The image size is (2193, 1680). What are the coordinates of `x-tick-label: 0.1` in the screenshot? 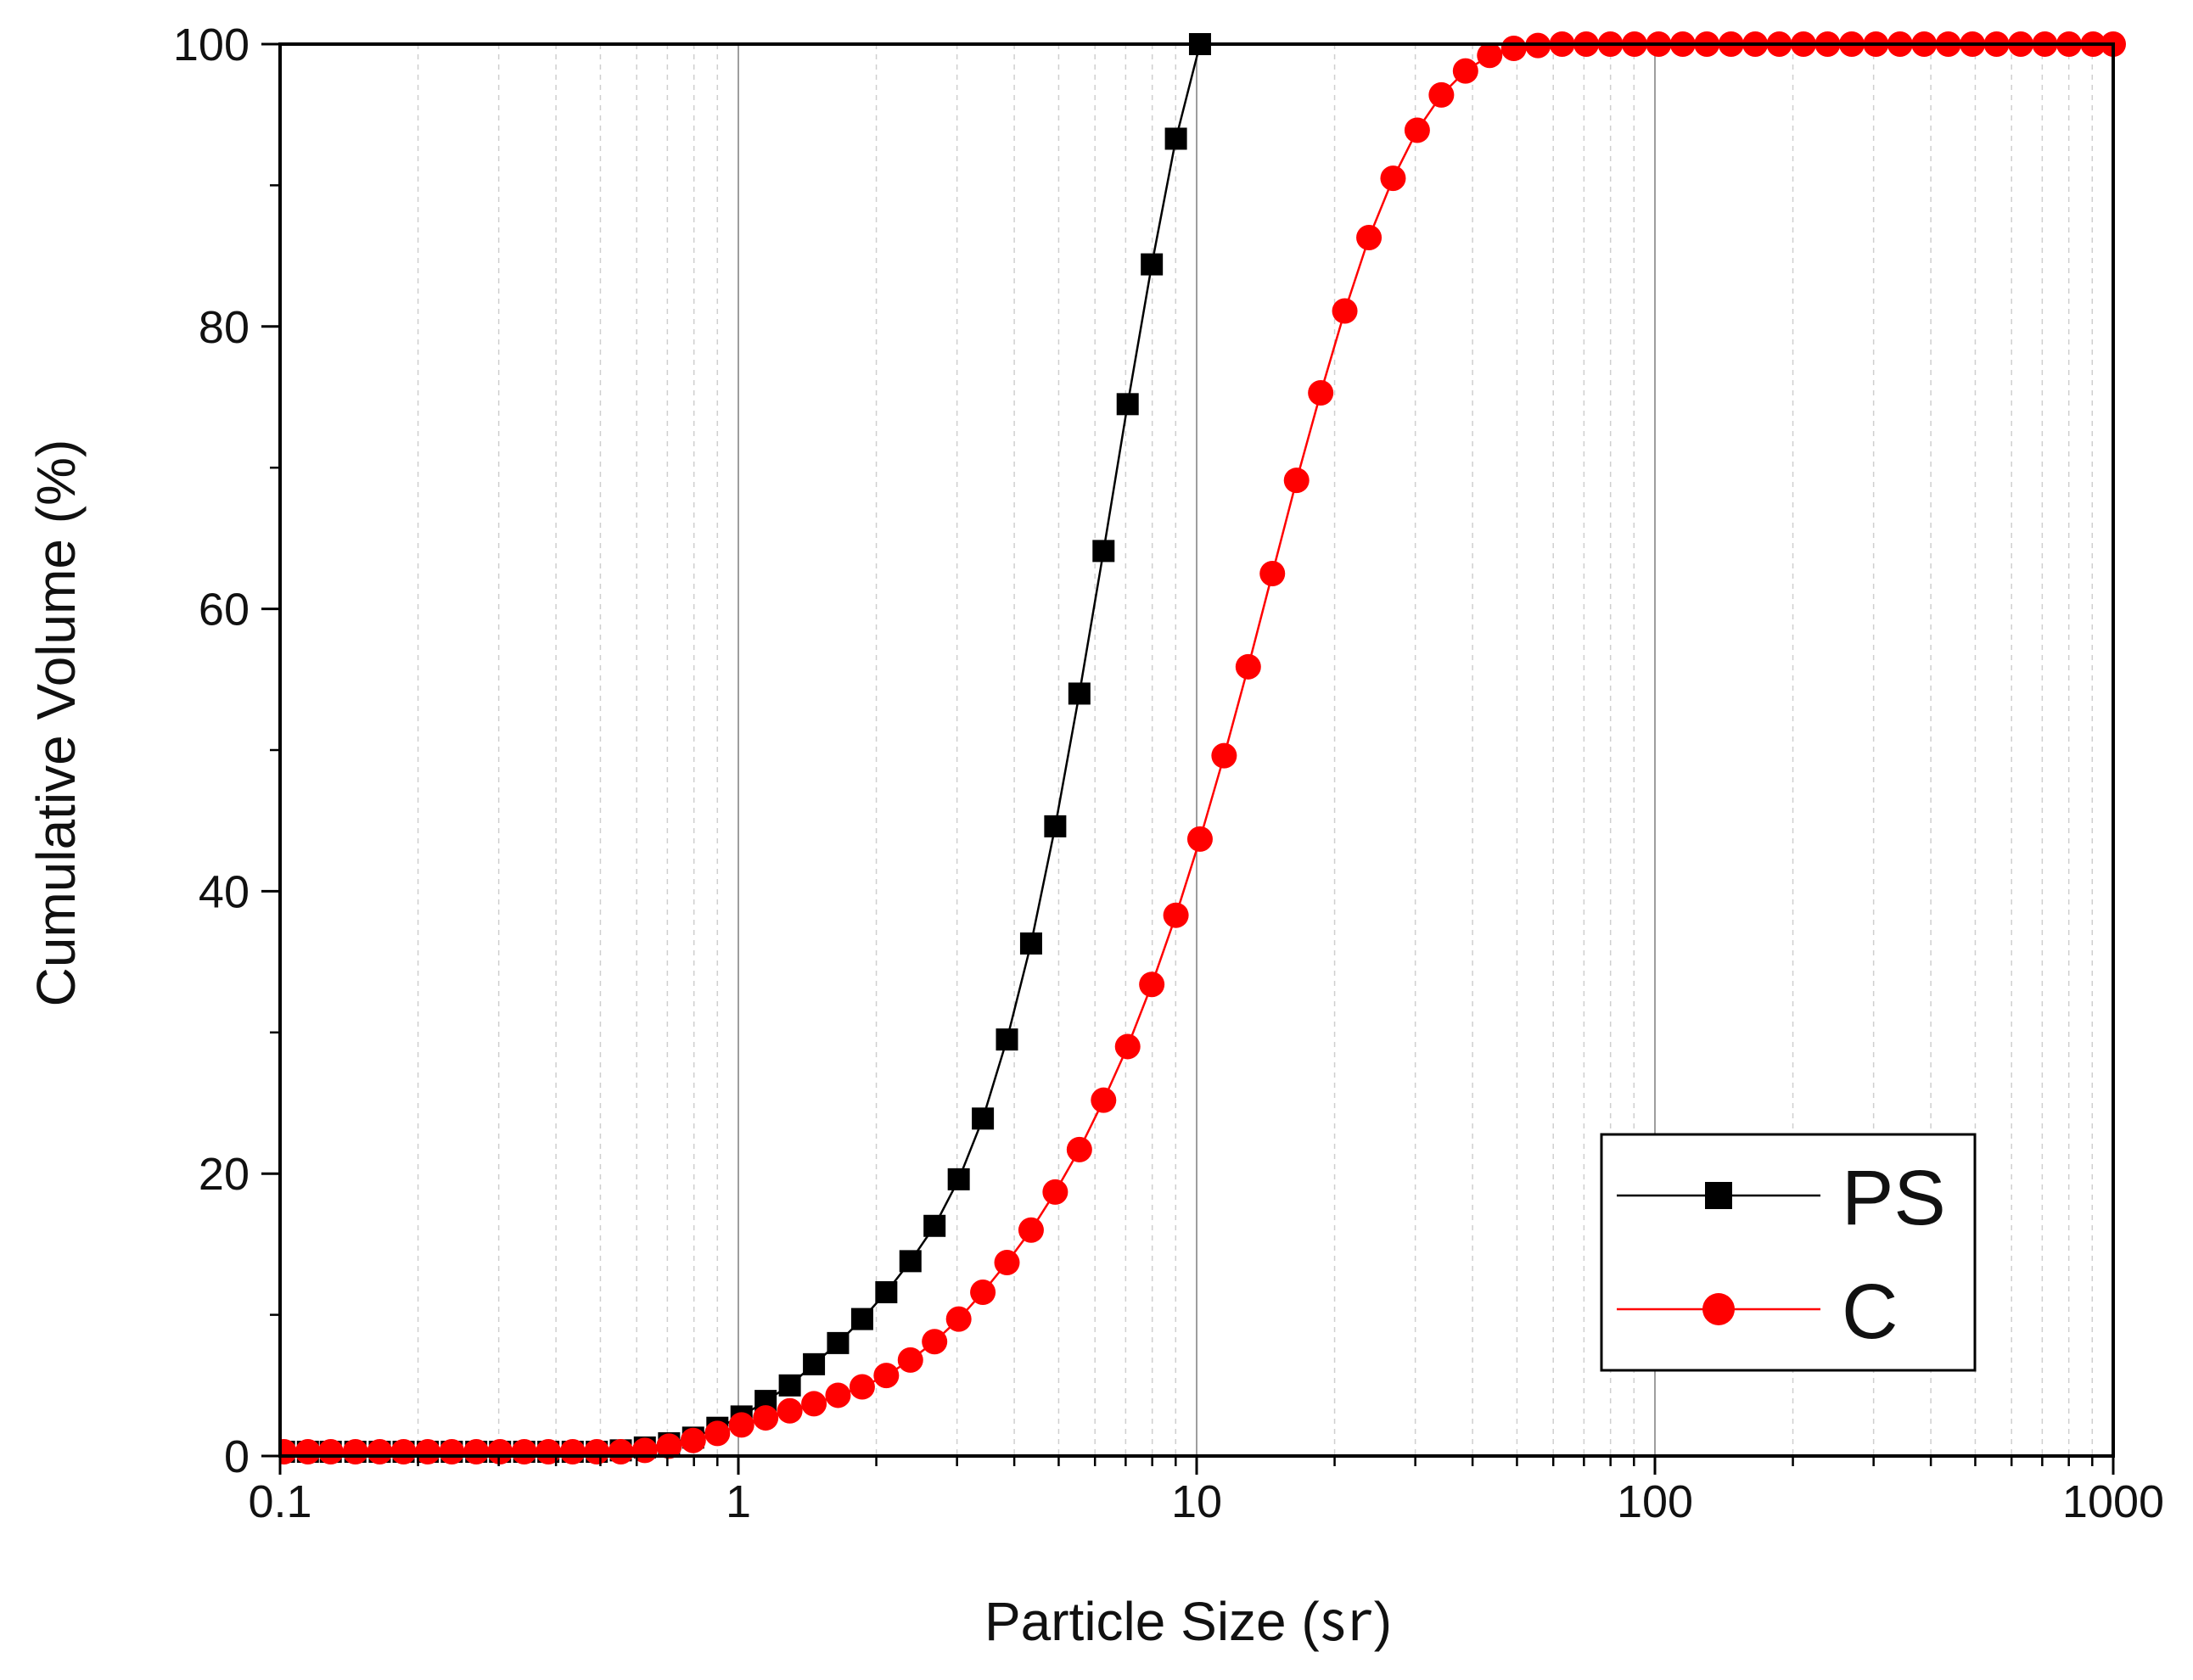 It's located at (280, 1501).